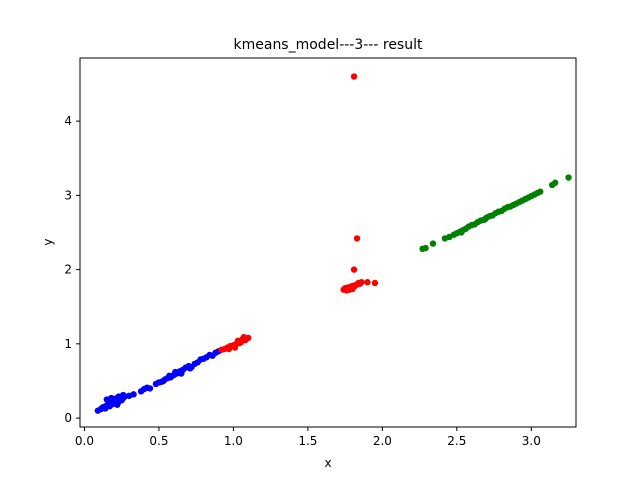 The height and width of the screenshot is (480, 640). I want to click on x-tick-label: 2.5, so click(456, 441).